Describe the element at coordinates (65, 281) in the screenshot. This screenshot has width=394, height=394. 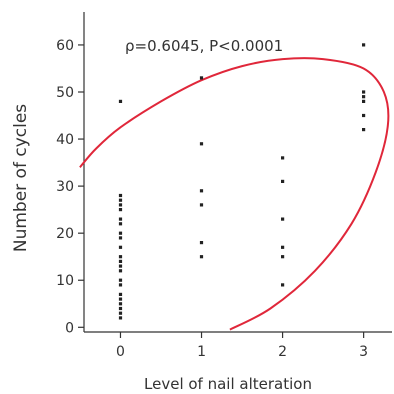
I see `y-tick-label: 10` at that location.